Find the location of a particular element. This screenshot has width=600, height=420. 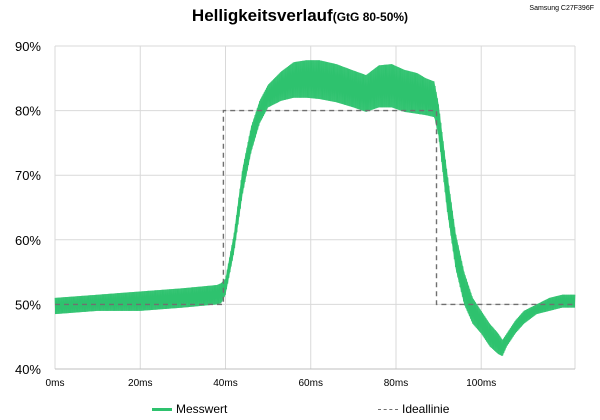

chart-title-main: Helligkeitsverlauf is located at coordinates (262, 15).